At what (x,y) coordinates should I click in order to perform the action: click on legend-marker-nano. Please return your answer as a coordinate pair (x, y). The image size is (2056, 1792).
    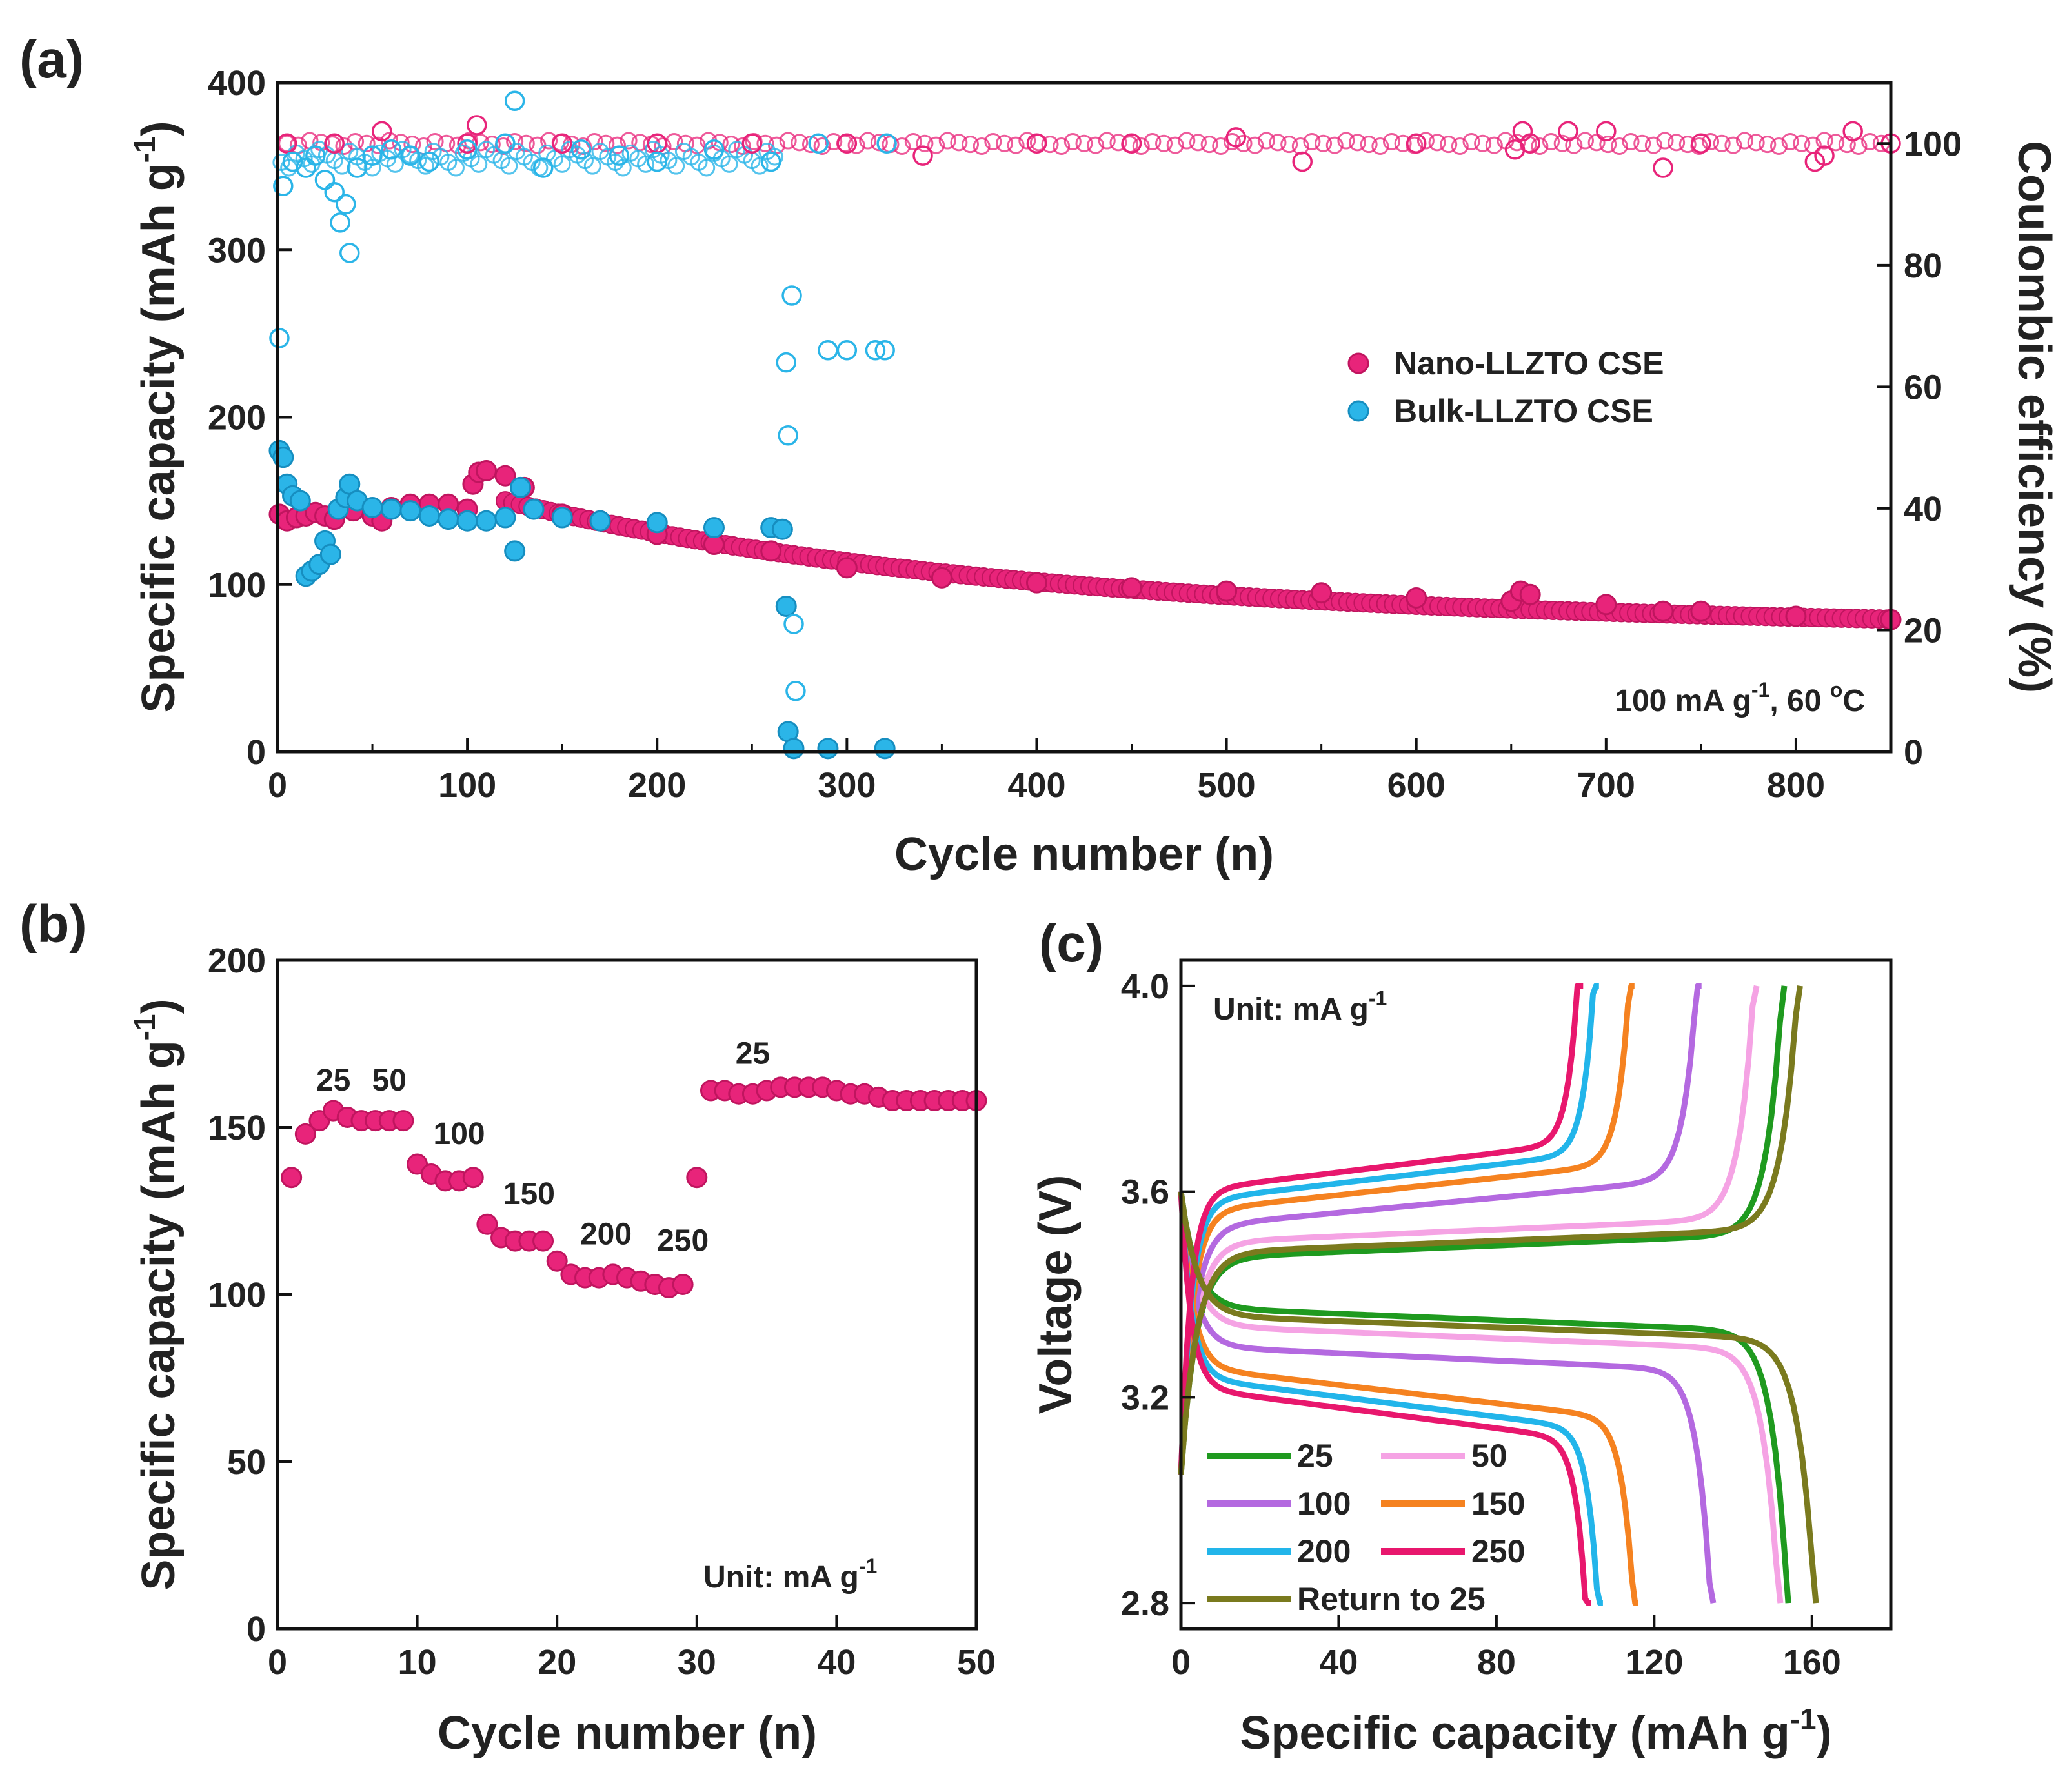
    Looking at the image, I should click on (1358, 363).